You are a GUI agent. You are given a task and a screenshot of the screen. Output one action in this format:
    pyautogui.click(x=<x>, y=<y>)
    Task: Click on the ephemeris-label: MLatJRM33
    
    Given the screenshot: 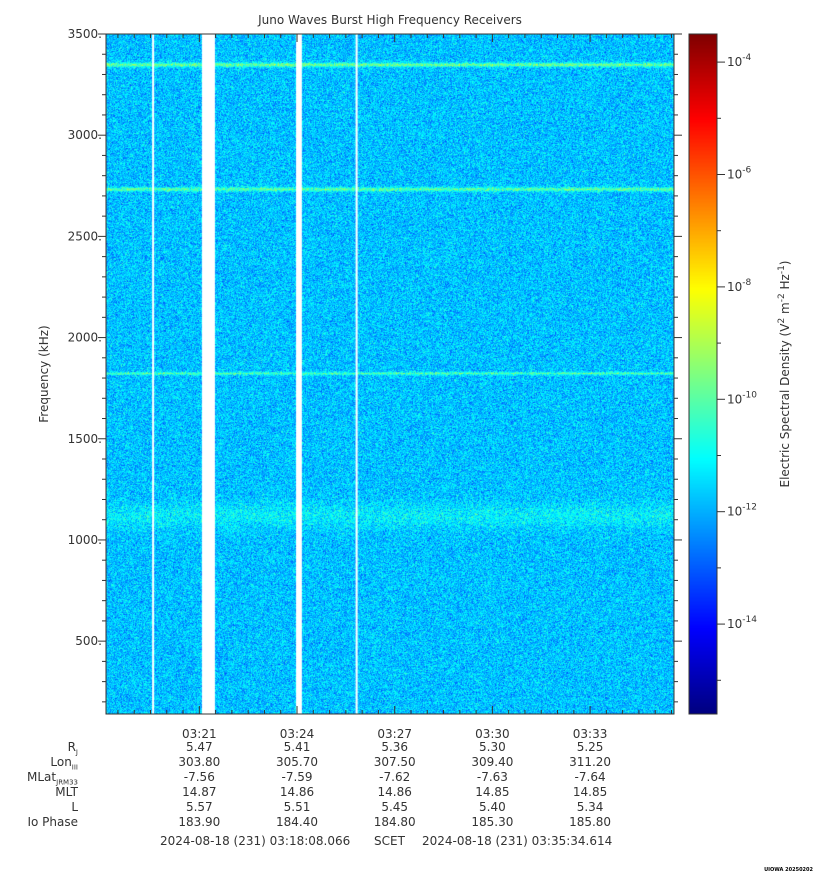 What is the action you would take?
    pyautogui.click(x=52, y=778)
    